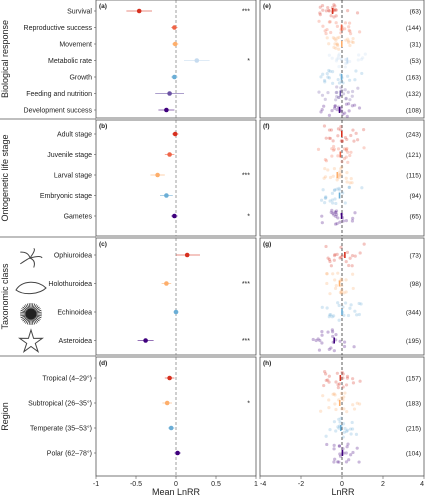 The image size is (427, 500). What do you see at coordinates (343, 492) in the screenshot?
I see `right-x-axis-title: LnRR` at bounding box center [343, 492].